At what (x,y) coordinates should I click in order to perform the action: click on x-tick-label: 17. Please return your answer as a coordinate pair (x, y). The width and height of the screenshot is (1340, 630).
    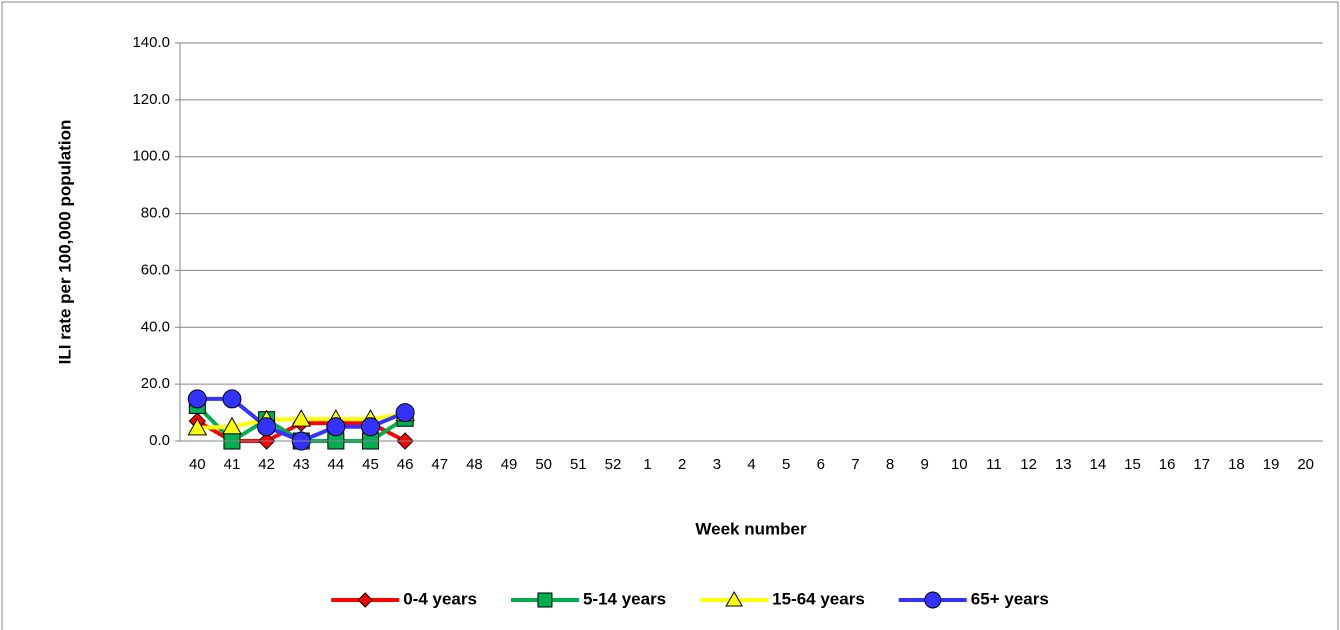
    Looking at the image, I should click on (1201, 464).